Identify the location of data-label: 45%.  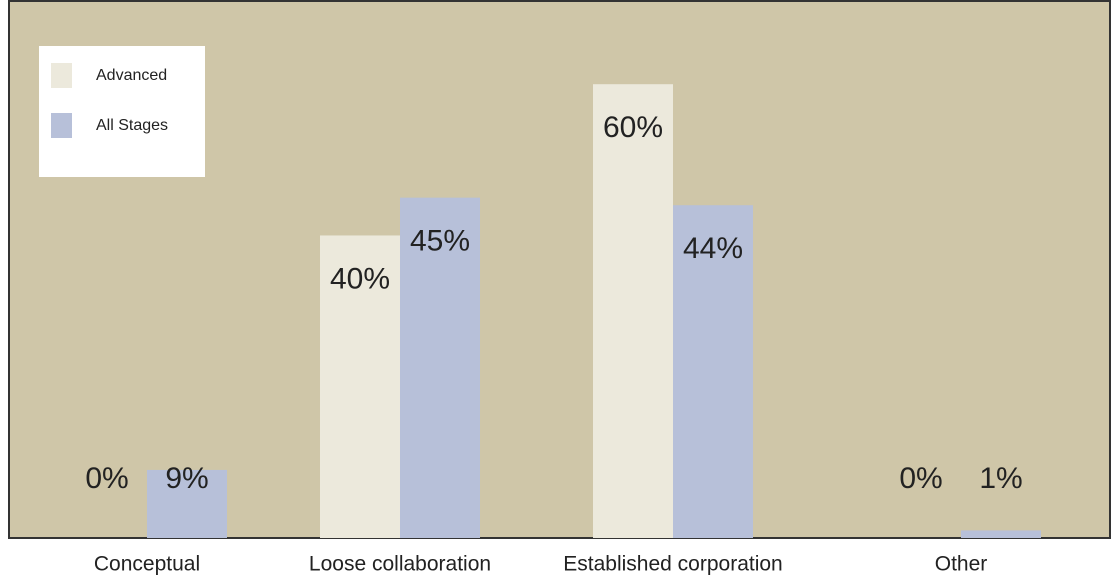
(440, 241).